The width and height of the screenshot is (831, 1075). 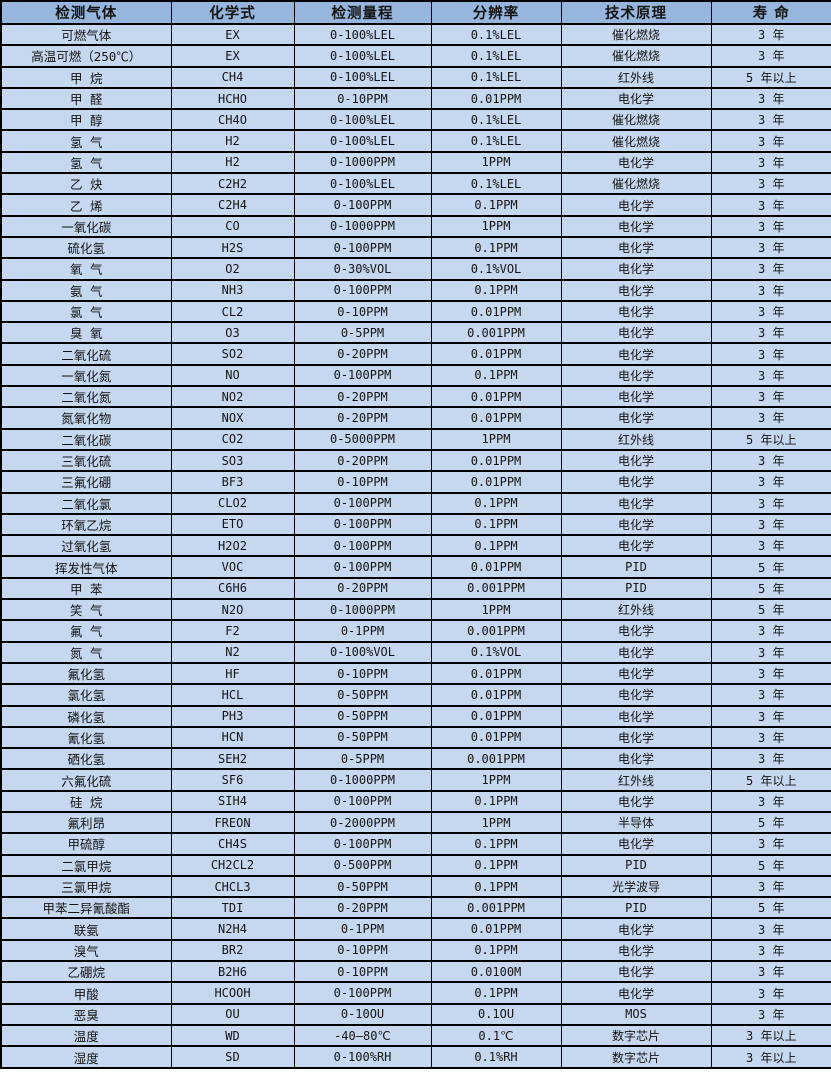 I want to click on cell-formula: HCHO, so click(x=232, y=98).